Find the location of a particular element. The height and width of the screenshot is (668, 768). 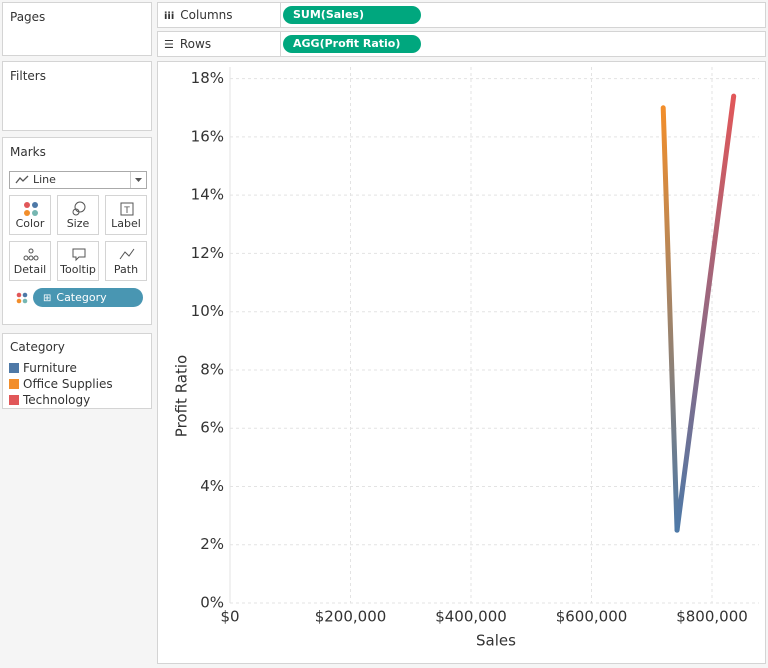

x-tick-label: $0 is located at coordinates (229, 617).